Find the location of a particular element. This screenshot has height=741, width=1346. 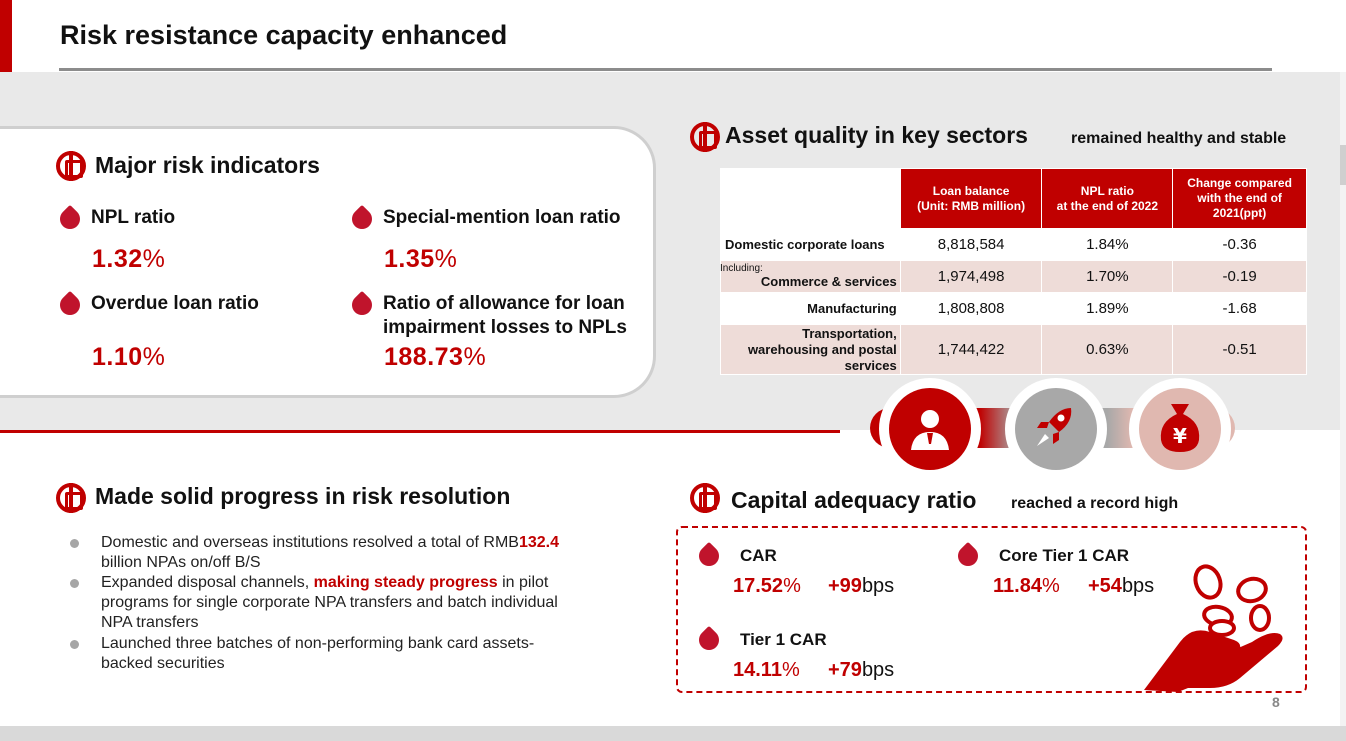

highlight-phrase: making steady progress is located at coordinates (405, 582).